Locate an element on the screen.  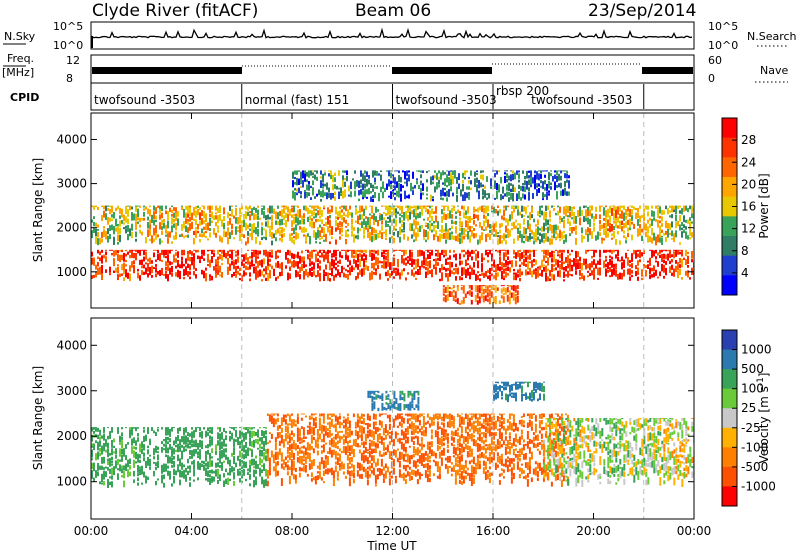
colorbar-tick-label: 4 is located at coordinates (745, 273).